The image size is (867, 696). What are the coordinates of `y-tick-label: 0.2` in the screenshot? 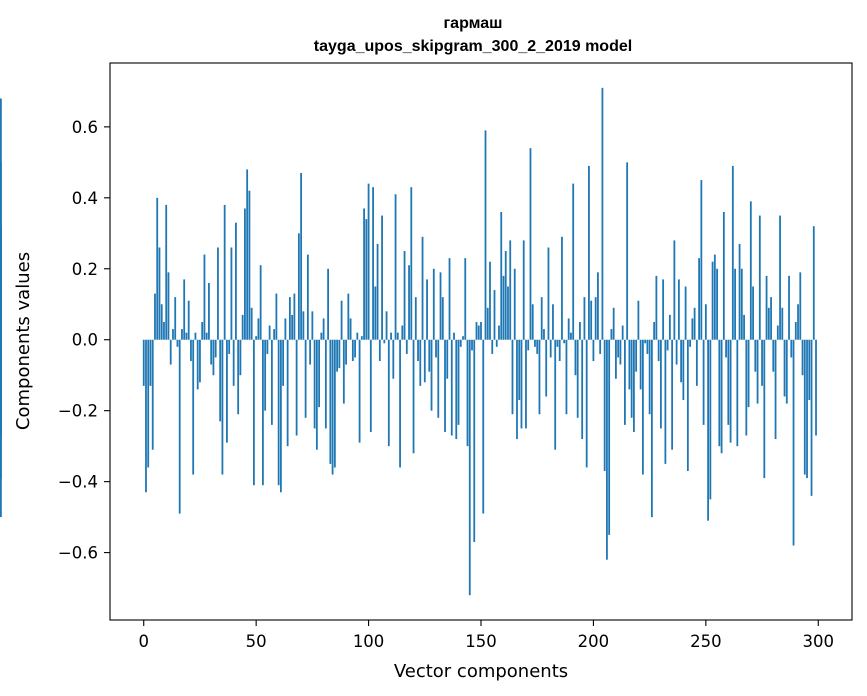 It's located at (85, 269).